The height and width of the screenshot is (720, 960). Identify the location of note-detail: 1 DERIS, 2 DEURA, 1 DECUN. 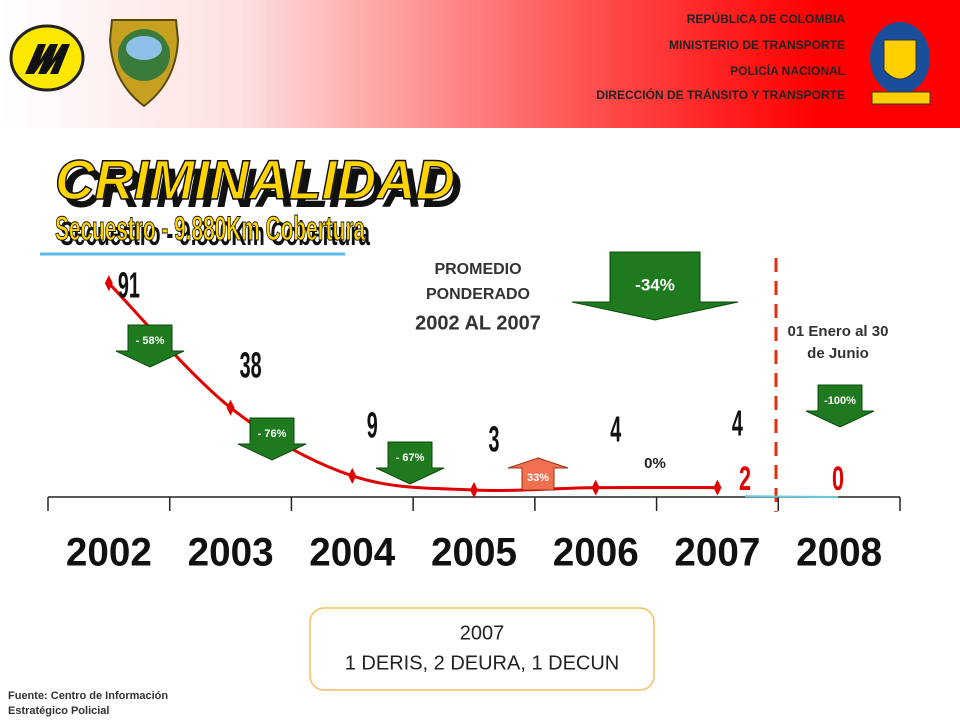
(482, 663).